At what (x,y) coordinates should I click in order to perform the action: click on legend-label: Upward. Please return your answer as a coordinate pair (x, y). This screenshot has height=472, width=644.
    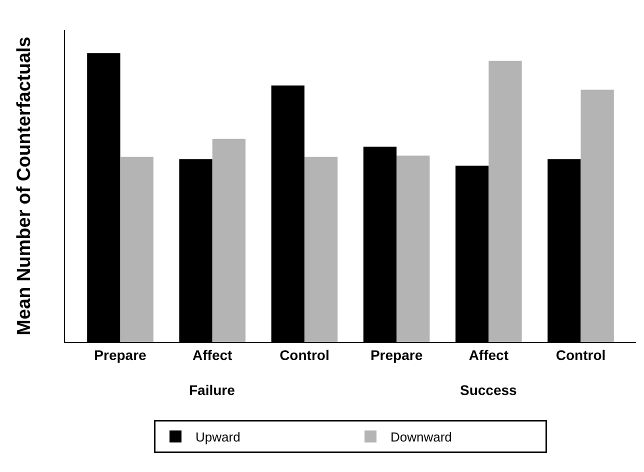
    Looking at the image, I should click on (218, 437).